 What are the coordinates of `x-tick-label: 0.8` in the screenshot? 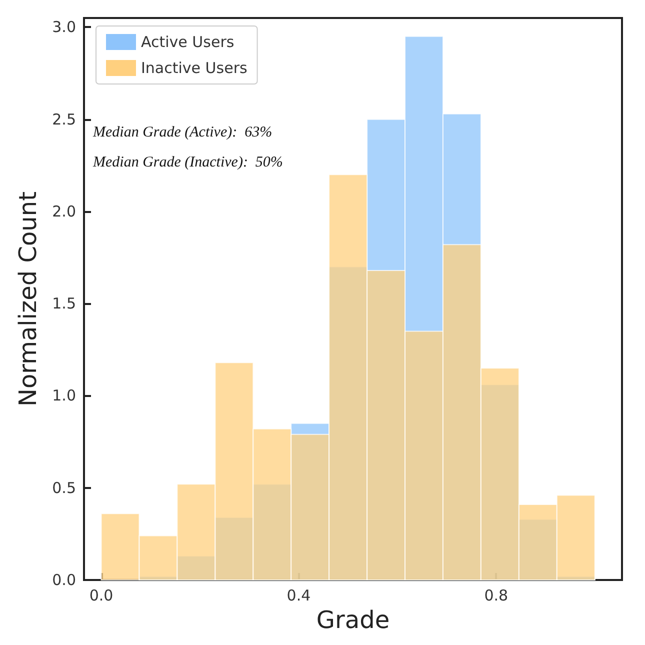 It's located at (496, 595).